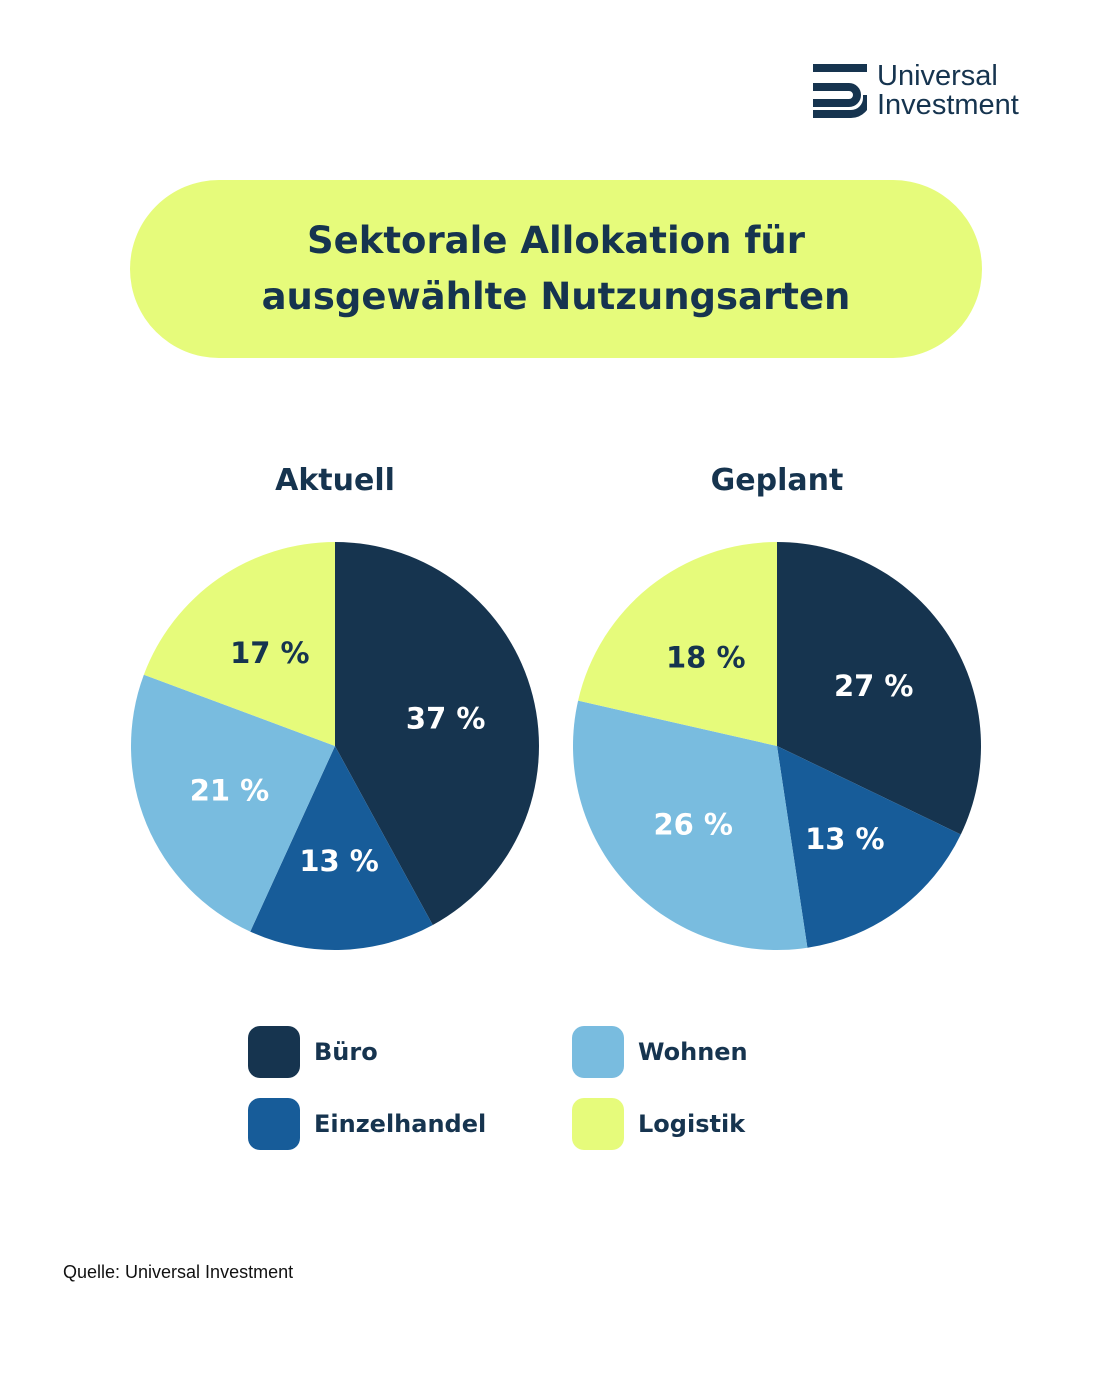 The height and width of the screenshot is (1388, 1110). What do you see at coordinates (556, 296) in the screenshot?
I see `title-line-2: ausgewählte Nutzungsarten` at bounding box center [556, 296].